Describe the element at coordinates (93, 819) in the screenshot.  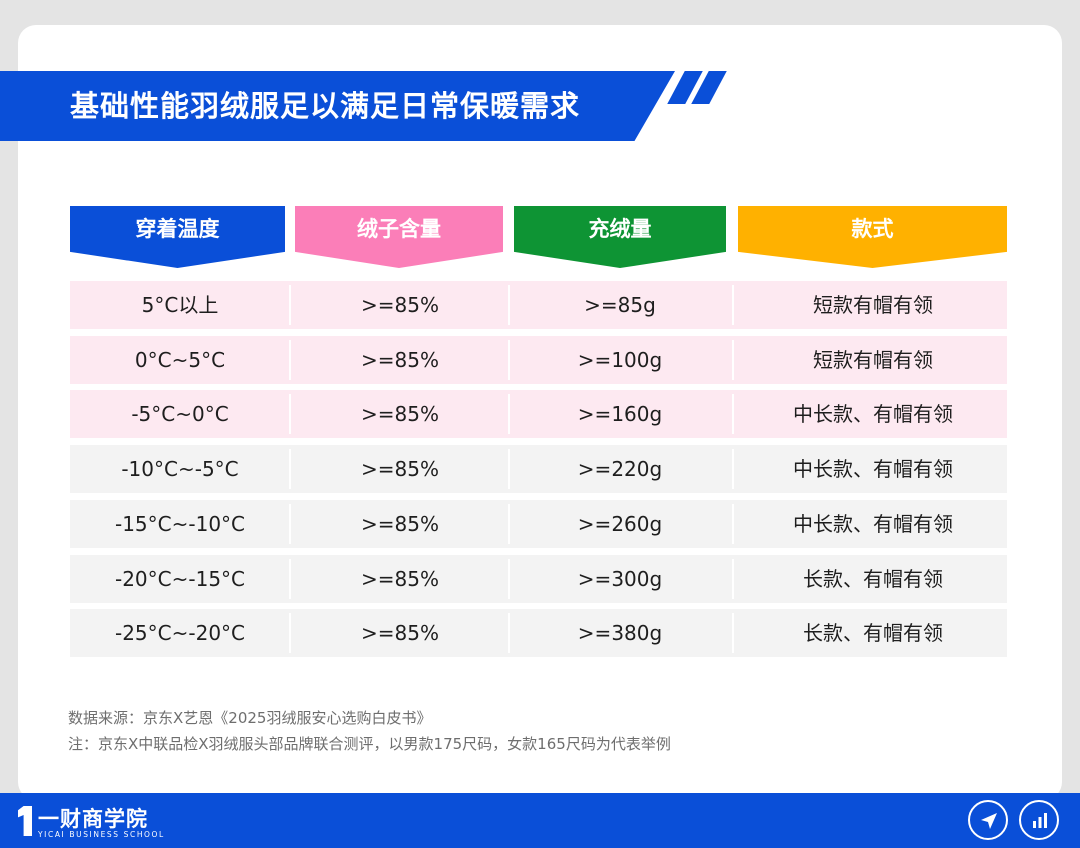
I see `brand-name: 一财商学院` at that location.